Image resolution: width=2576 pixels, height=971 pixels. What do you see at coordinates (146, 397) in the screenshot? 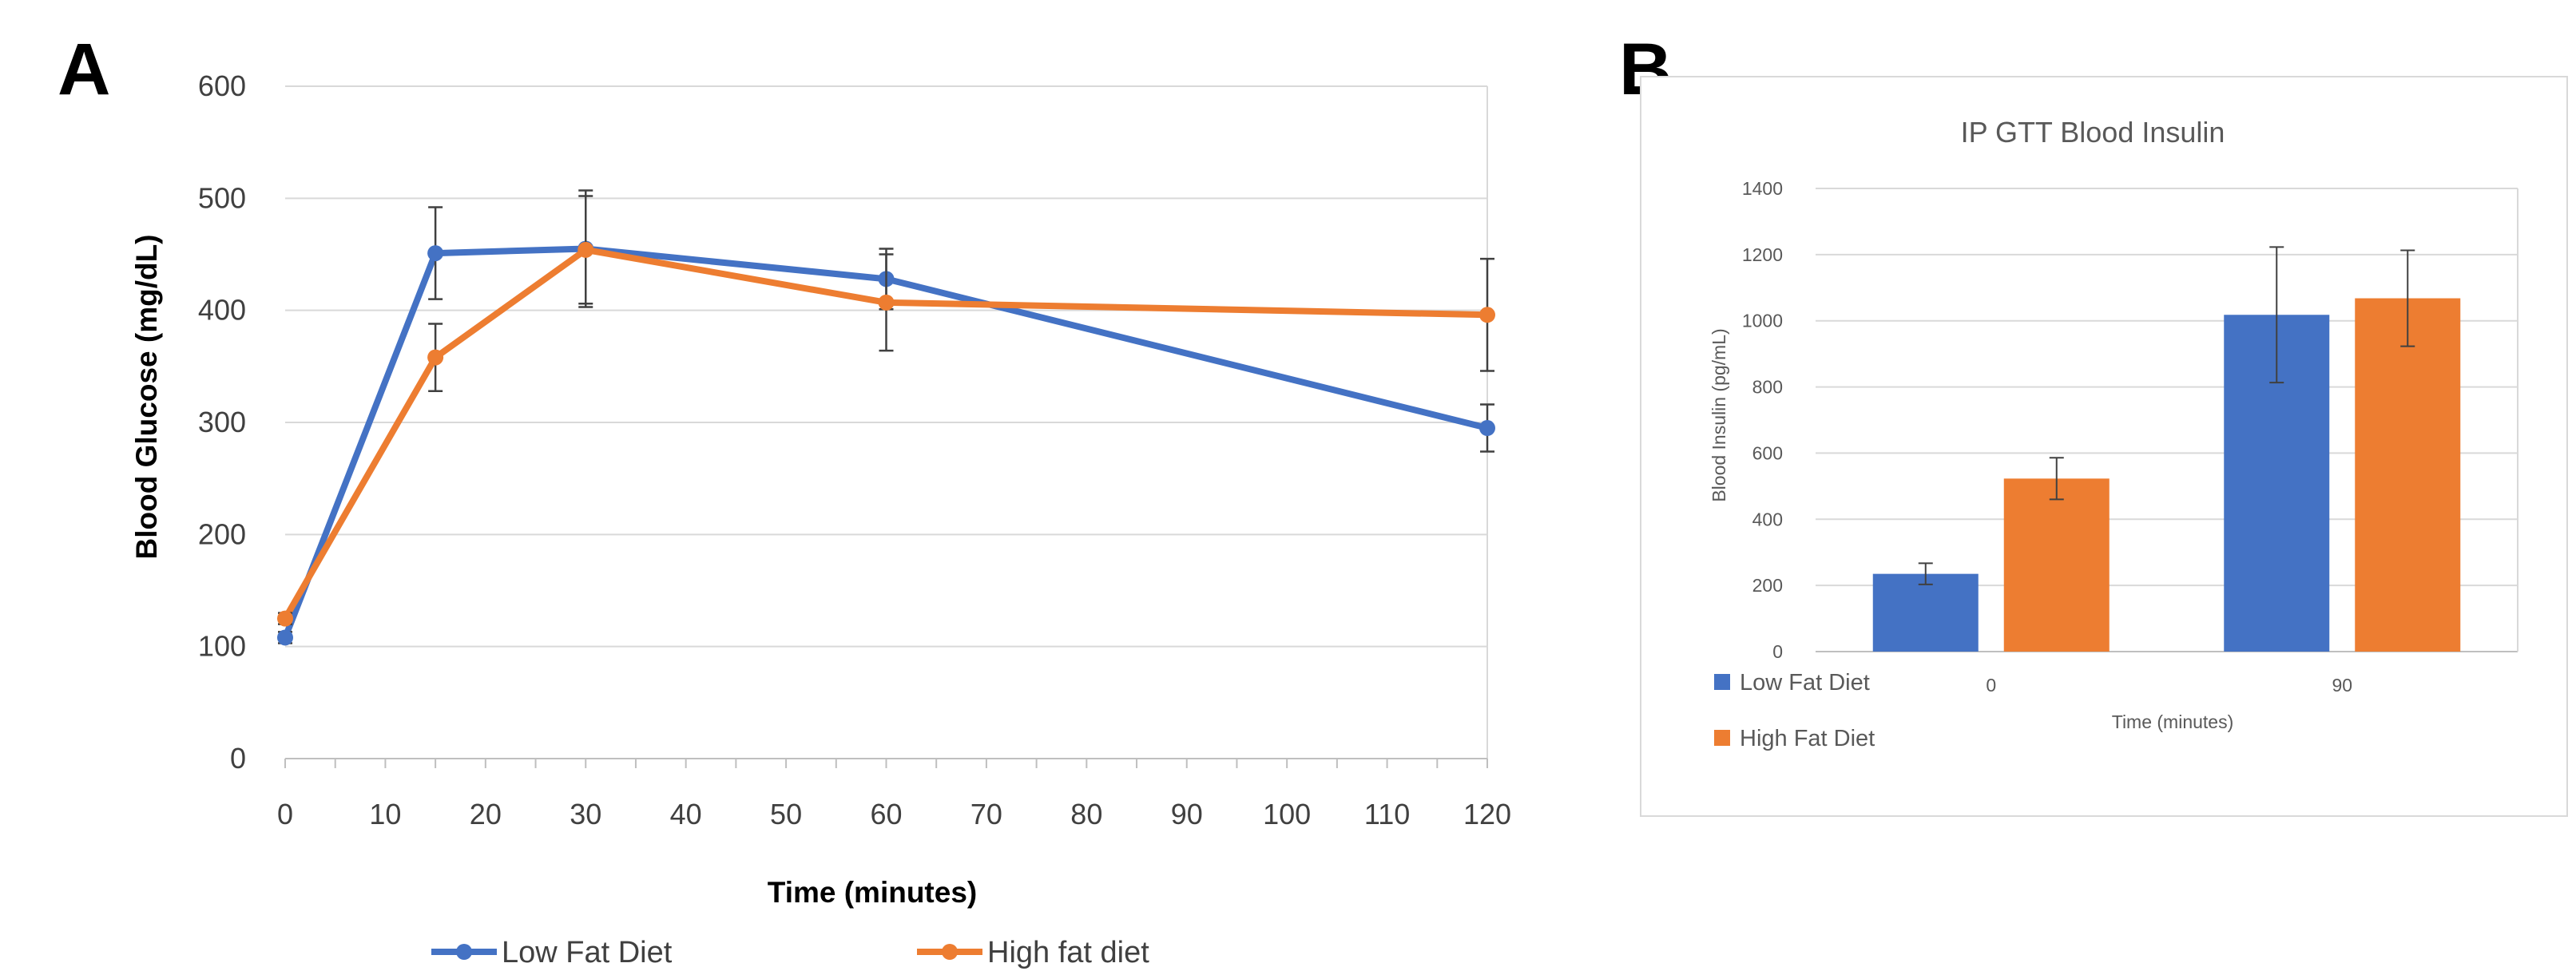
I see `a-y-axis-title: Blood Glucose (mg/dL)` at bounding box center [146, 397].